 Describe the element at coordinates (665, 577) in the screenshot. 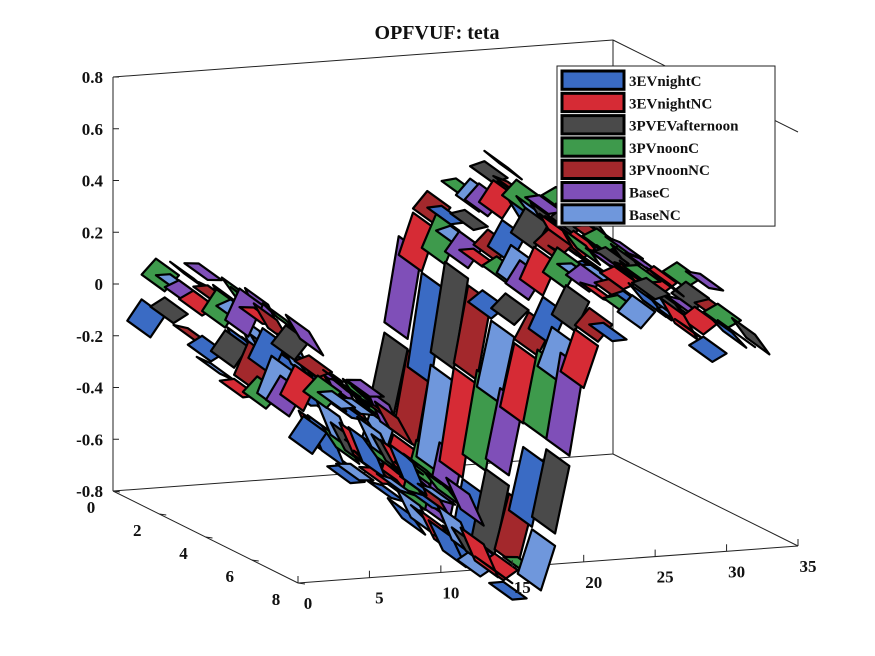

I see `x-tick-label: 25` at that location.